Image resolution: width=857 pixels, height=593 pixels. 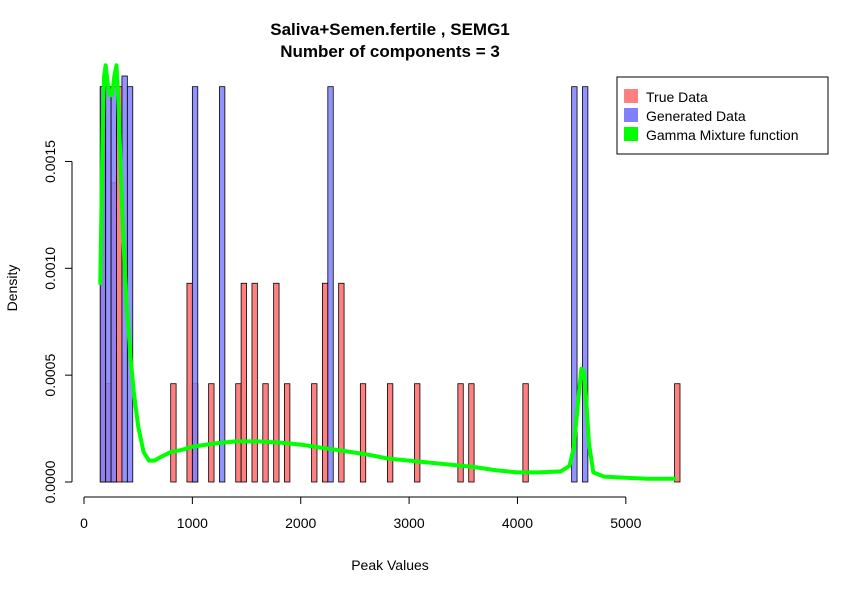 I want to click on y-axis-label: Density, so click(x=12, y=288).